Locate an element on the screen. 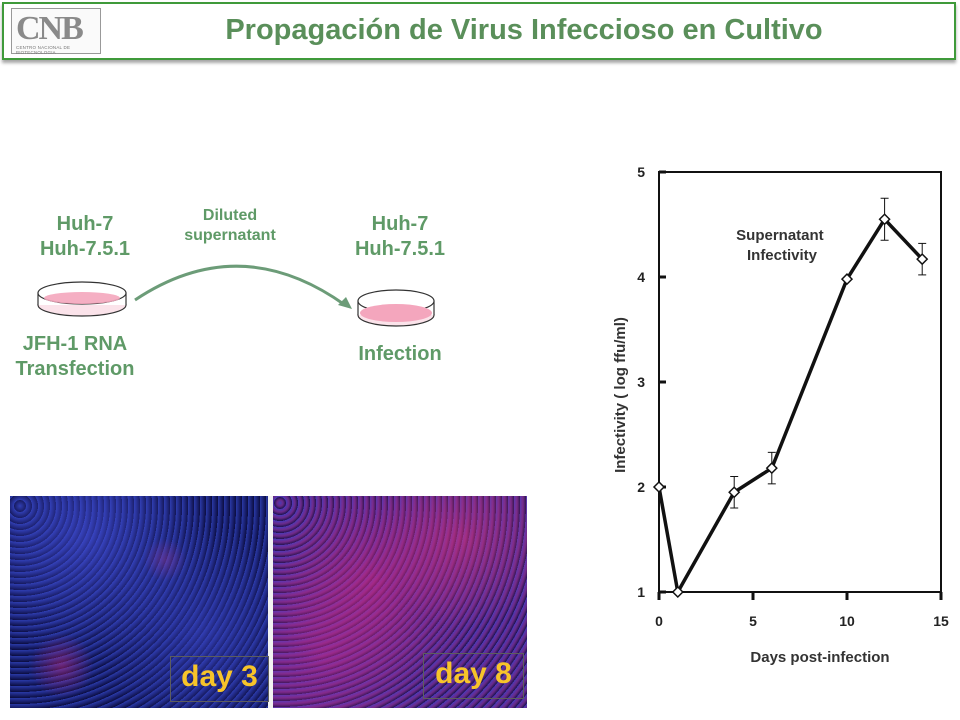  left-cells-line-1: Huh-7 is located at coordinates (85, 224).